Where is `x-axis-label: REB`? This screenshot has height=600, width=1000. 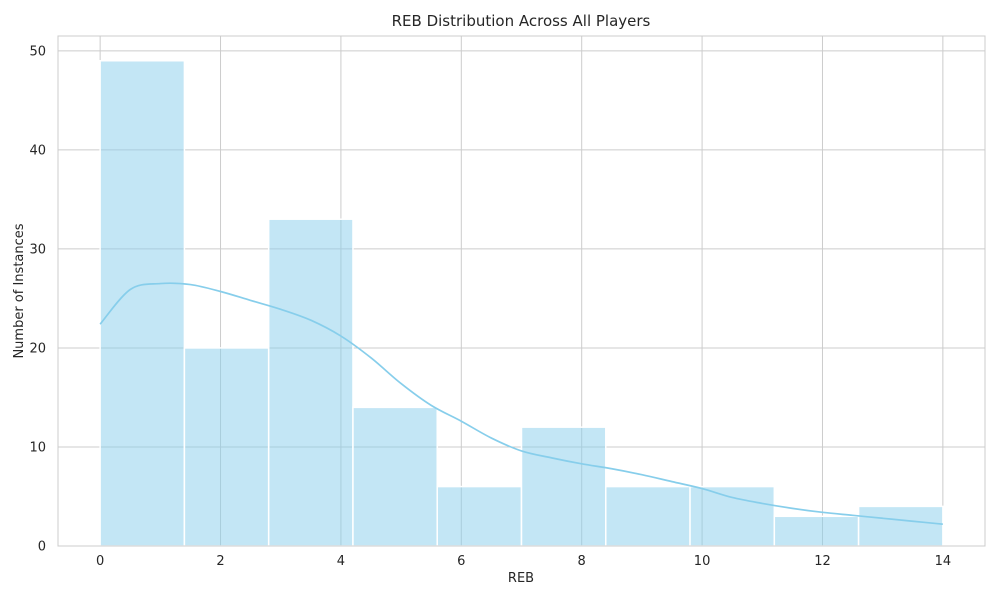
x-axis-label: REB is located at coordinates (521, 578).